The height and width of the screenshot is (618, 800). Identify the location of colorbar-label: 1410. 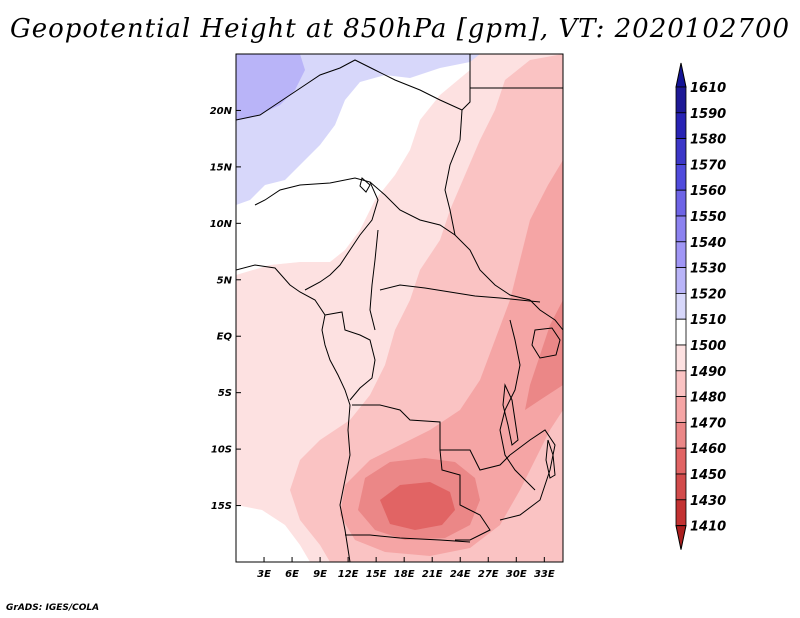
(708, 527).